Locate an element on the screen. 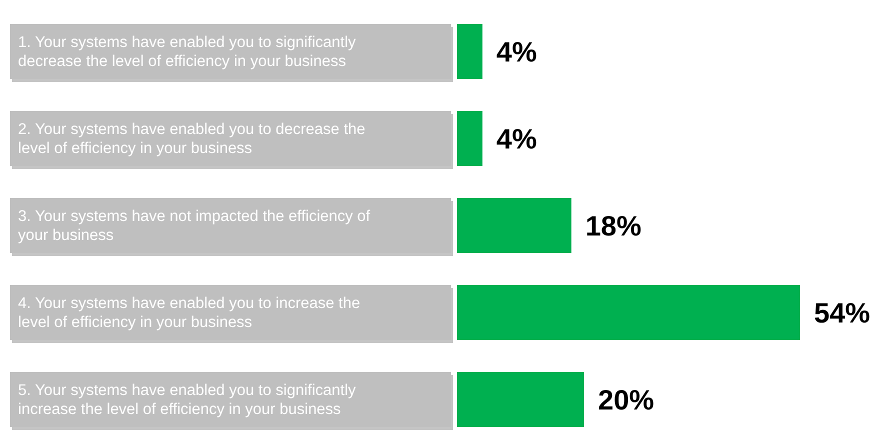  data-label: 54% is located at coordinates (842, 312).